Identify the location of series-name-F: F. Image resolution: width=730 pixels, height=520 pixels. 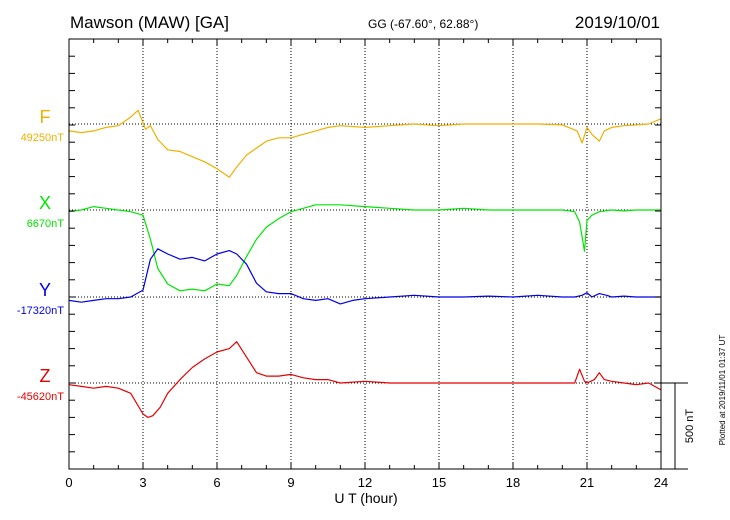
(45, 117).